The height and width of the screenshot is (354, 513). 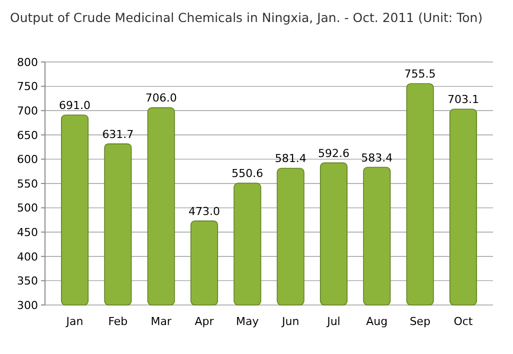 What do you see at coordinates (27, 257) in the screenshot?
I see `y-tick-label: 400` at bounding box center [27, 257].